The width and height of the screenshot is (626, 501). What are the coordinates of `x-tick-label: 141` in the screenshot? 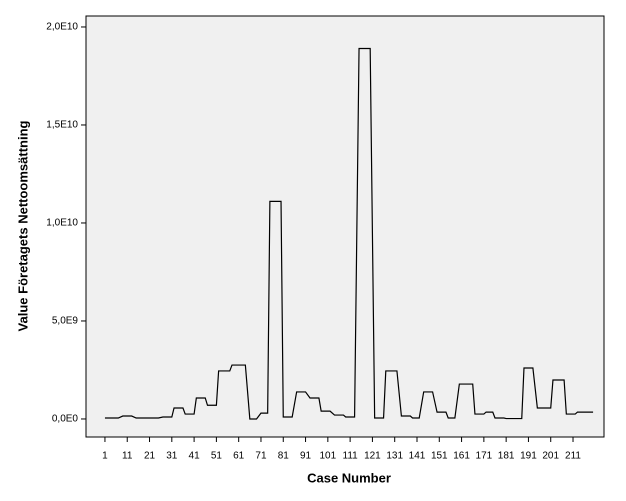 It's located at (417, 456).